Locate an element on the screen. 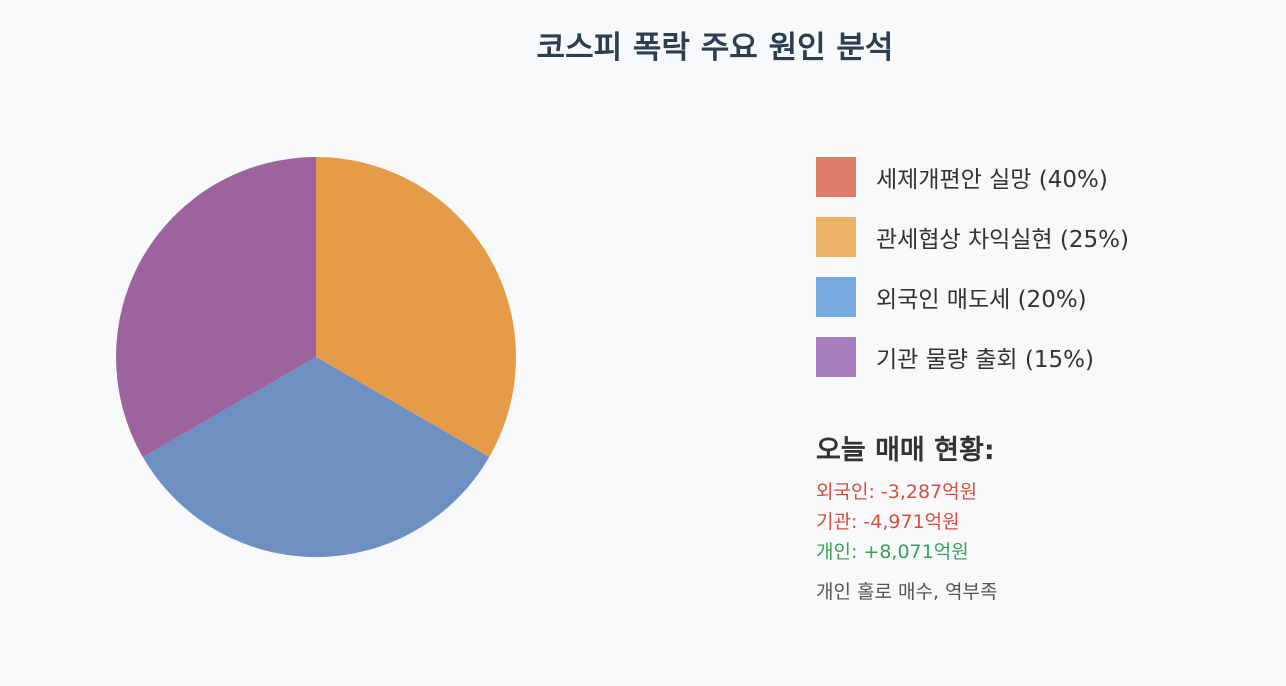 This screenshot has width=1286, height=686. trade-row-institution: 기관: -4,971억원 is located at coordinates (888, 522).